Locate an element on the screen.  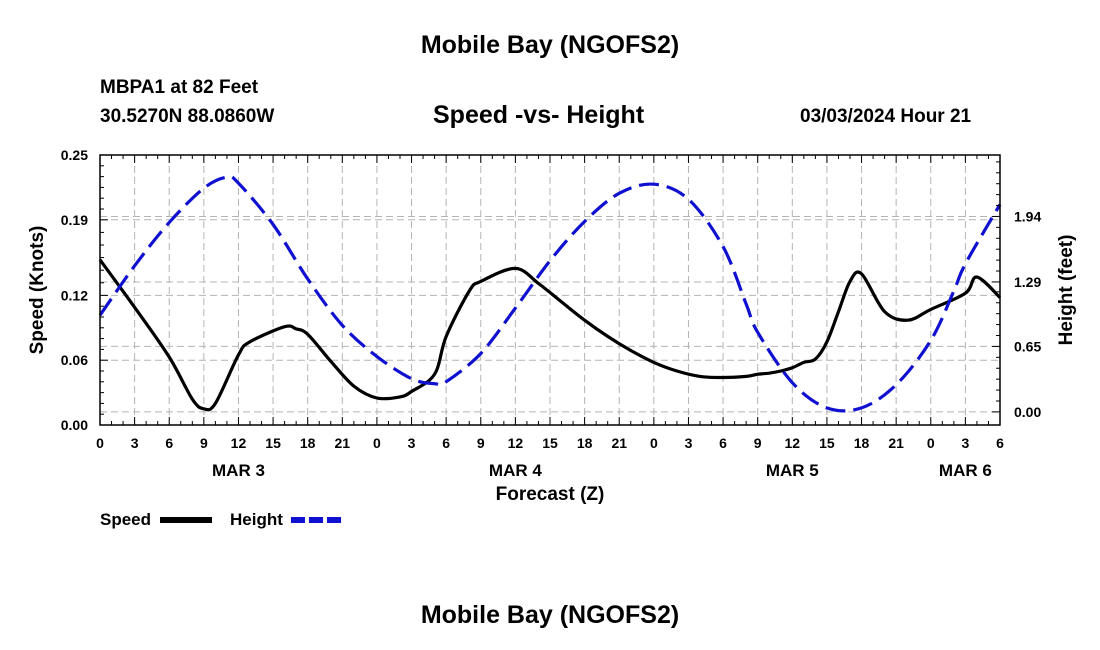
y2-tick-label: 1.29 is located at coordinates (1027, 282).